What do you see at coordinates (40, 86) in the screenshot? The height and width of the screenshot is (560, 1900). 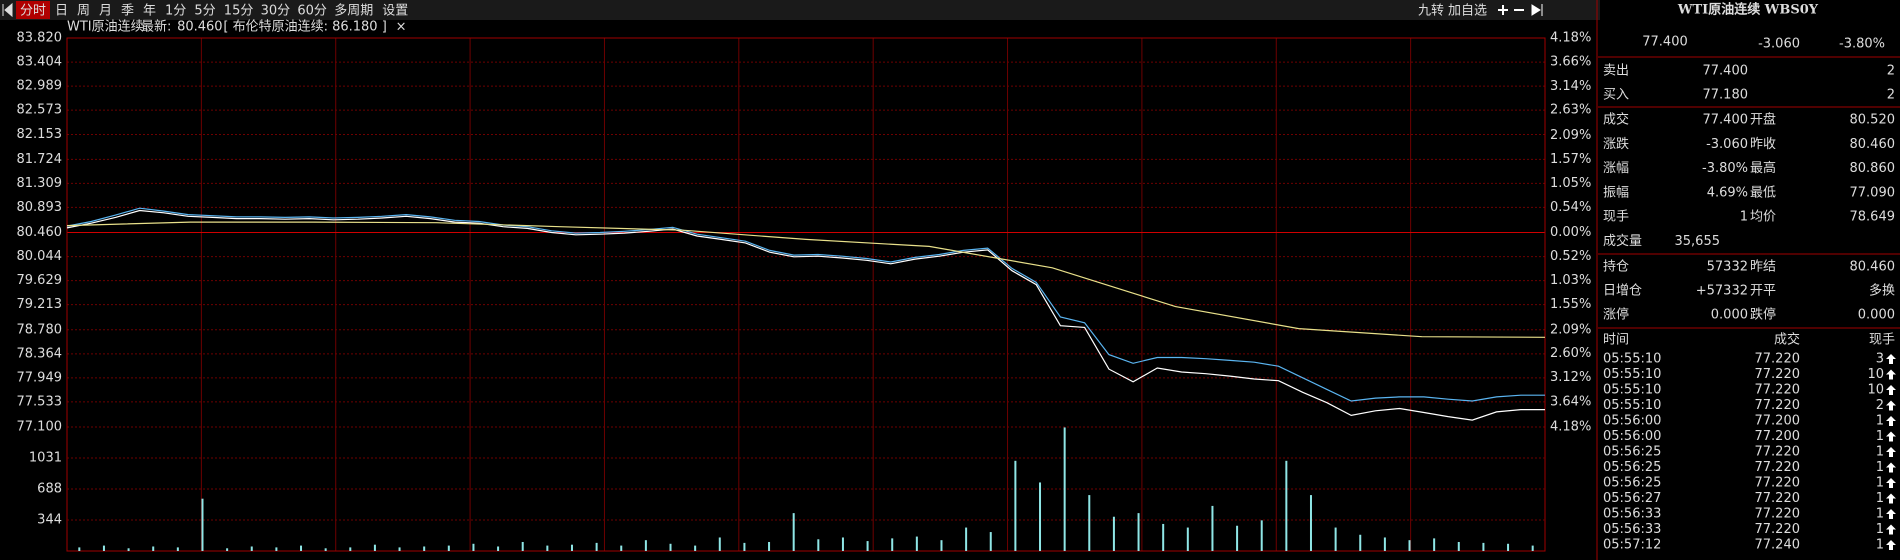 I see `y-tick-label: 82.989` at bounding box center [40, 86].